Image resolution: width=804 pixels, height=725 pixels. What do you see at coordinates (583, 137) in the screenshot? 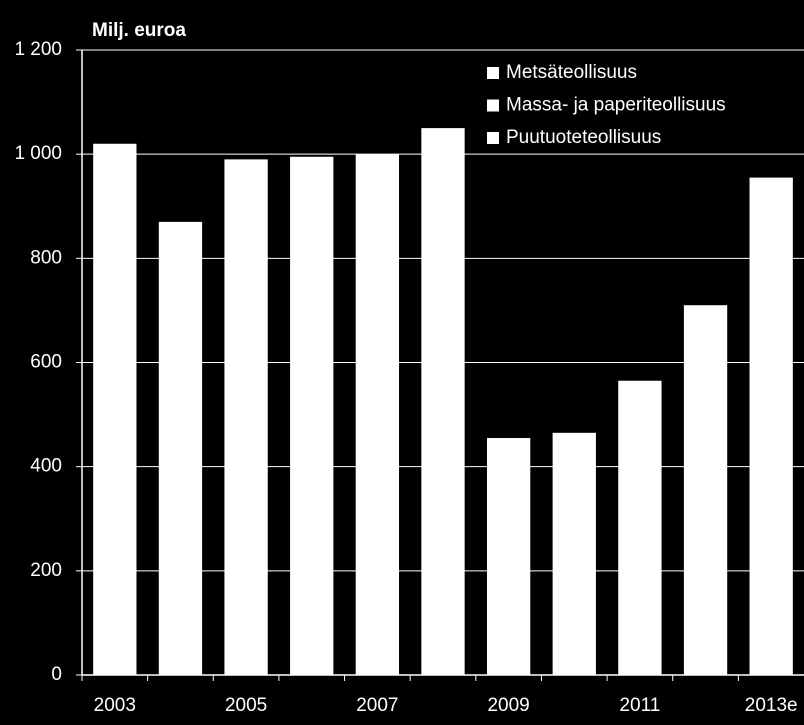
I see `legend-label: Puutuoteteollisuus` at bounding box center [583, 137].